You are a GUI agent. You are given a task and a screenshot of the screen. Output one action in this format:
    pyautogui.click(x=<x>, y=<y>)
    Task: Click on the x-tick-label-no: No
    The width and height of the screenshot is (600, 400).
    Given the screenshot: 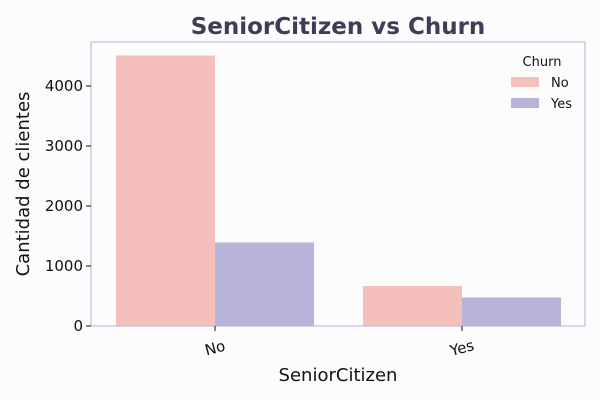 What is the action you would take?
    pyautogui.click(x=215, y=348)
    